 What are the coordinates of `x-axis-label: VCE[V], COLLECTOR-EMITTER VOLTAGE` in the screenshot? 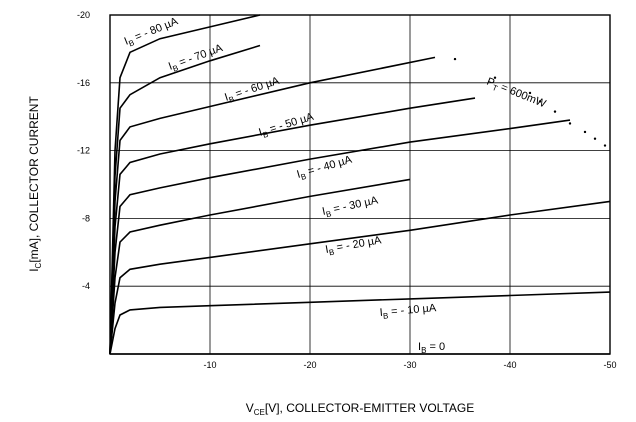 It's located at (360, 409).